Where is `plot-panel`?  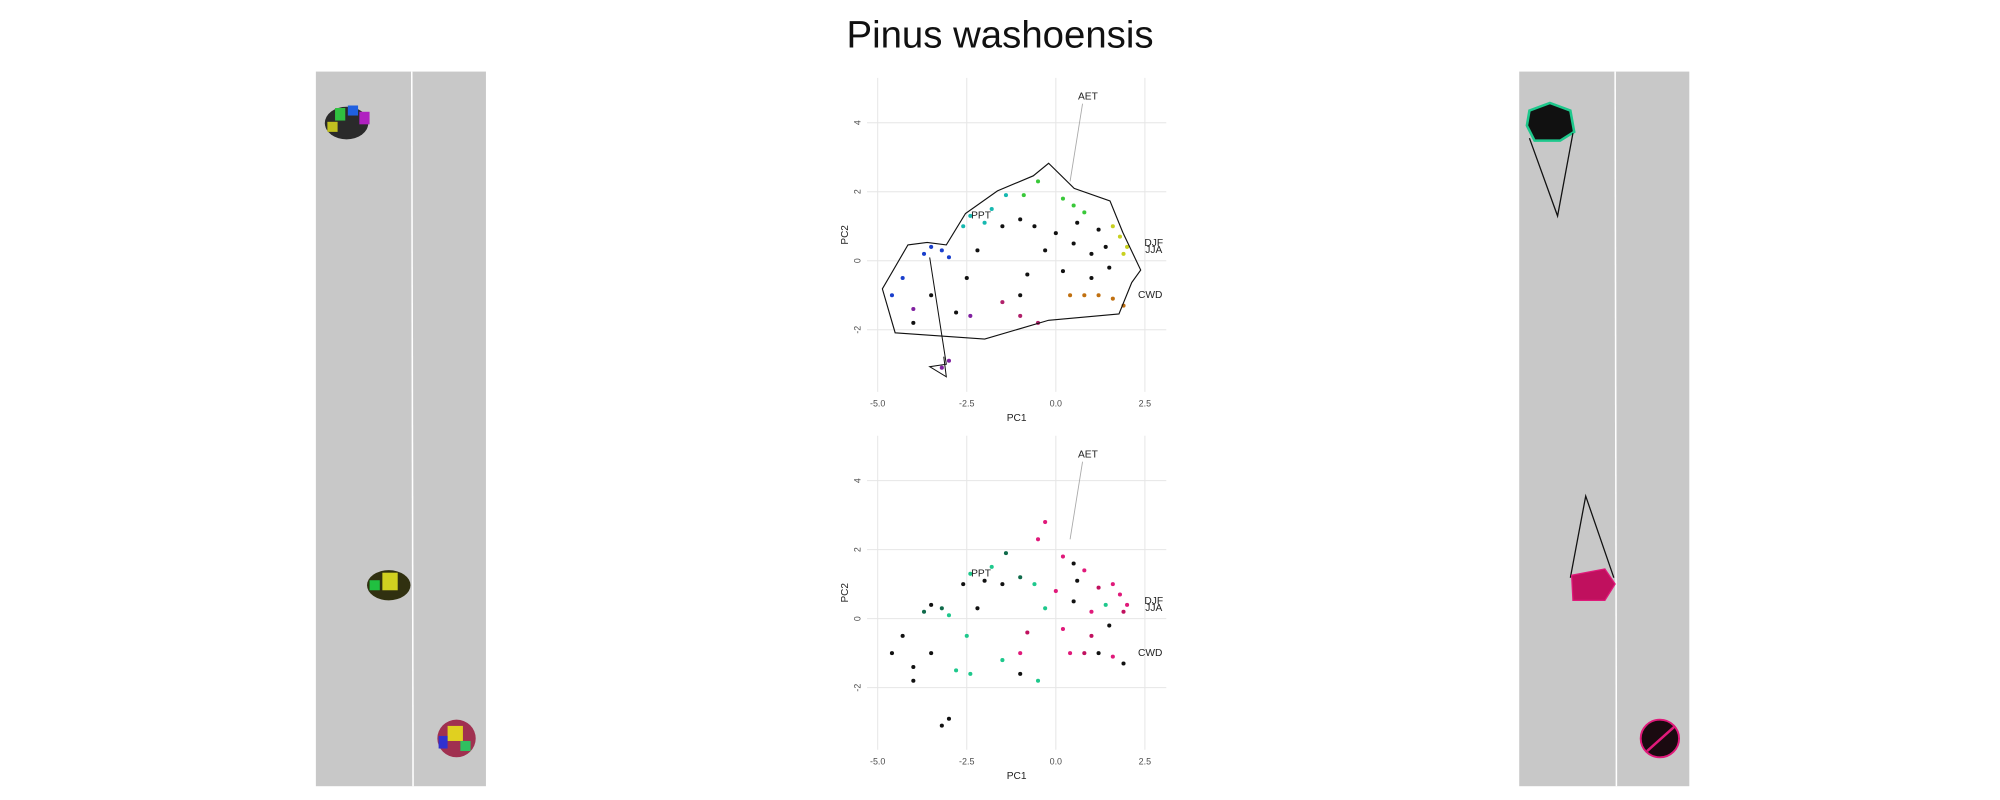 plot-panel is located at coordinates (1017, 234).